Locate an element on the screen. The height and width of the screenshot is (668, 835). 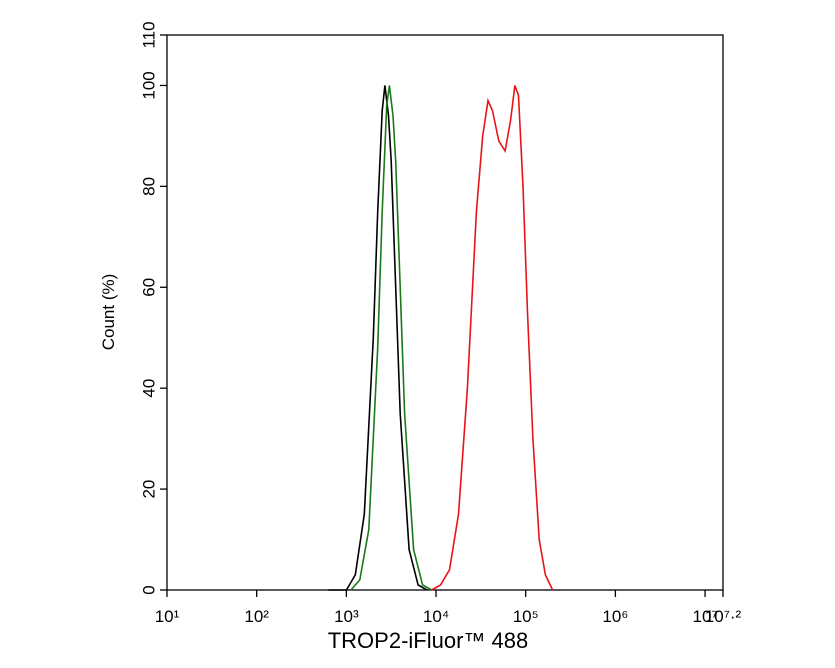
y-tick-label: 60 is located at coordinates (148, 287).